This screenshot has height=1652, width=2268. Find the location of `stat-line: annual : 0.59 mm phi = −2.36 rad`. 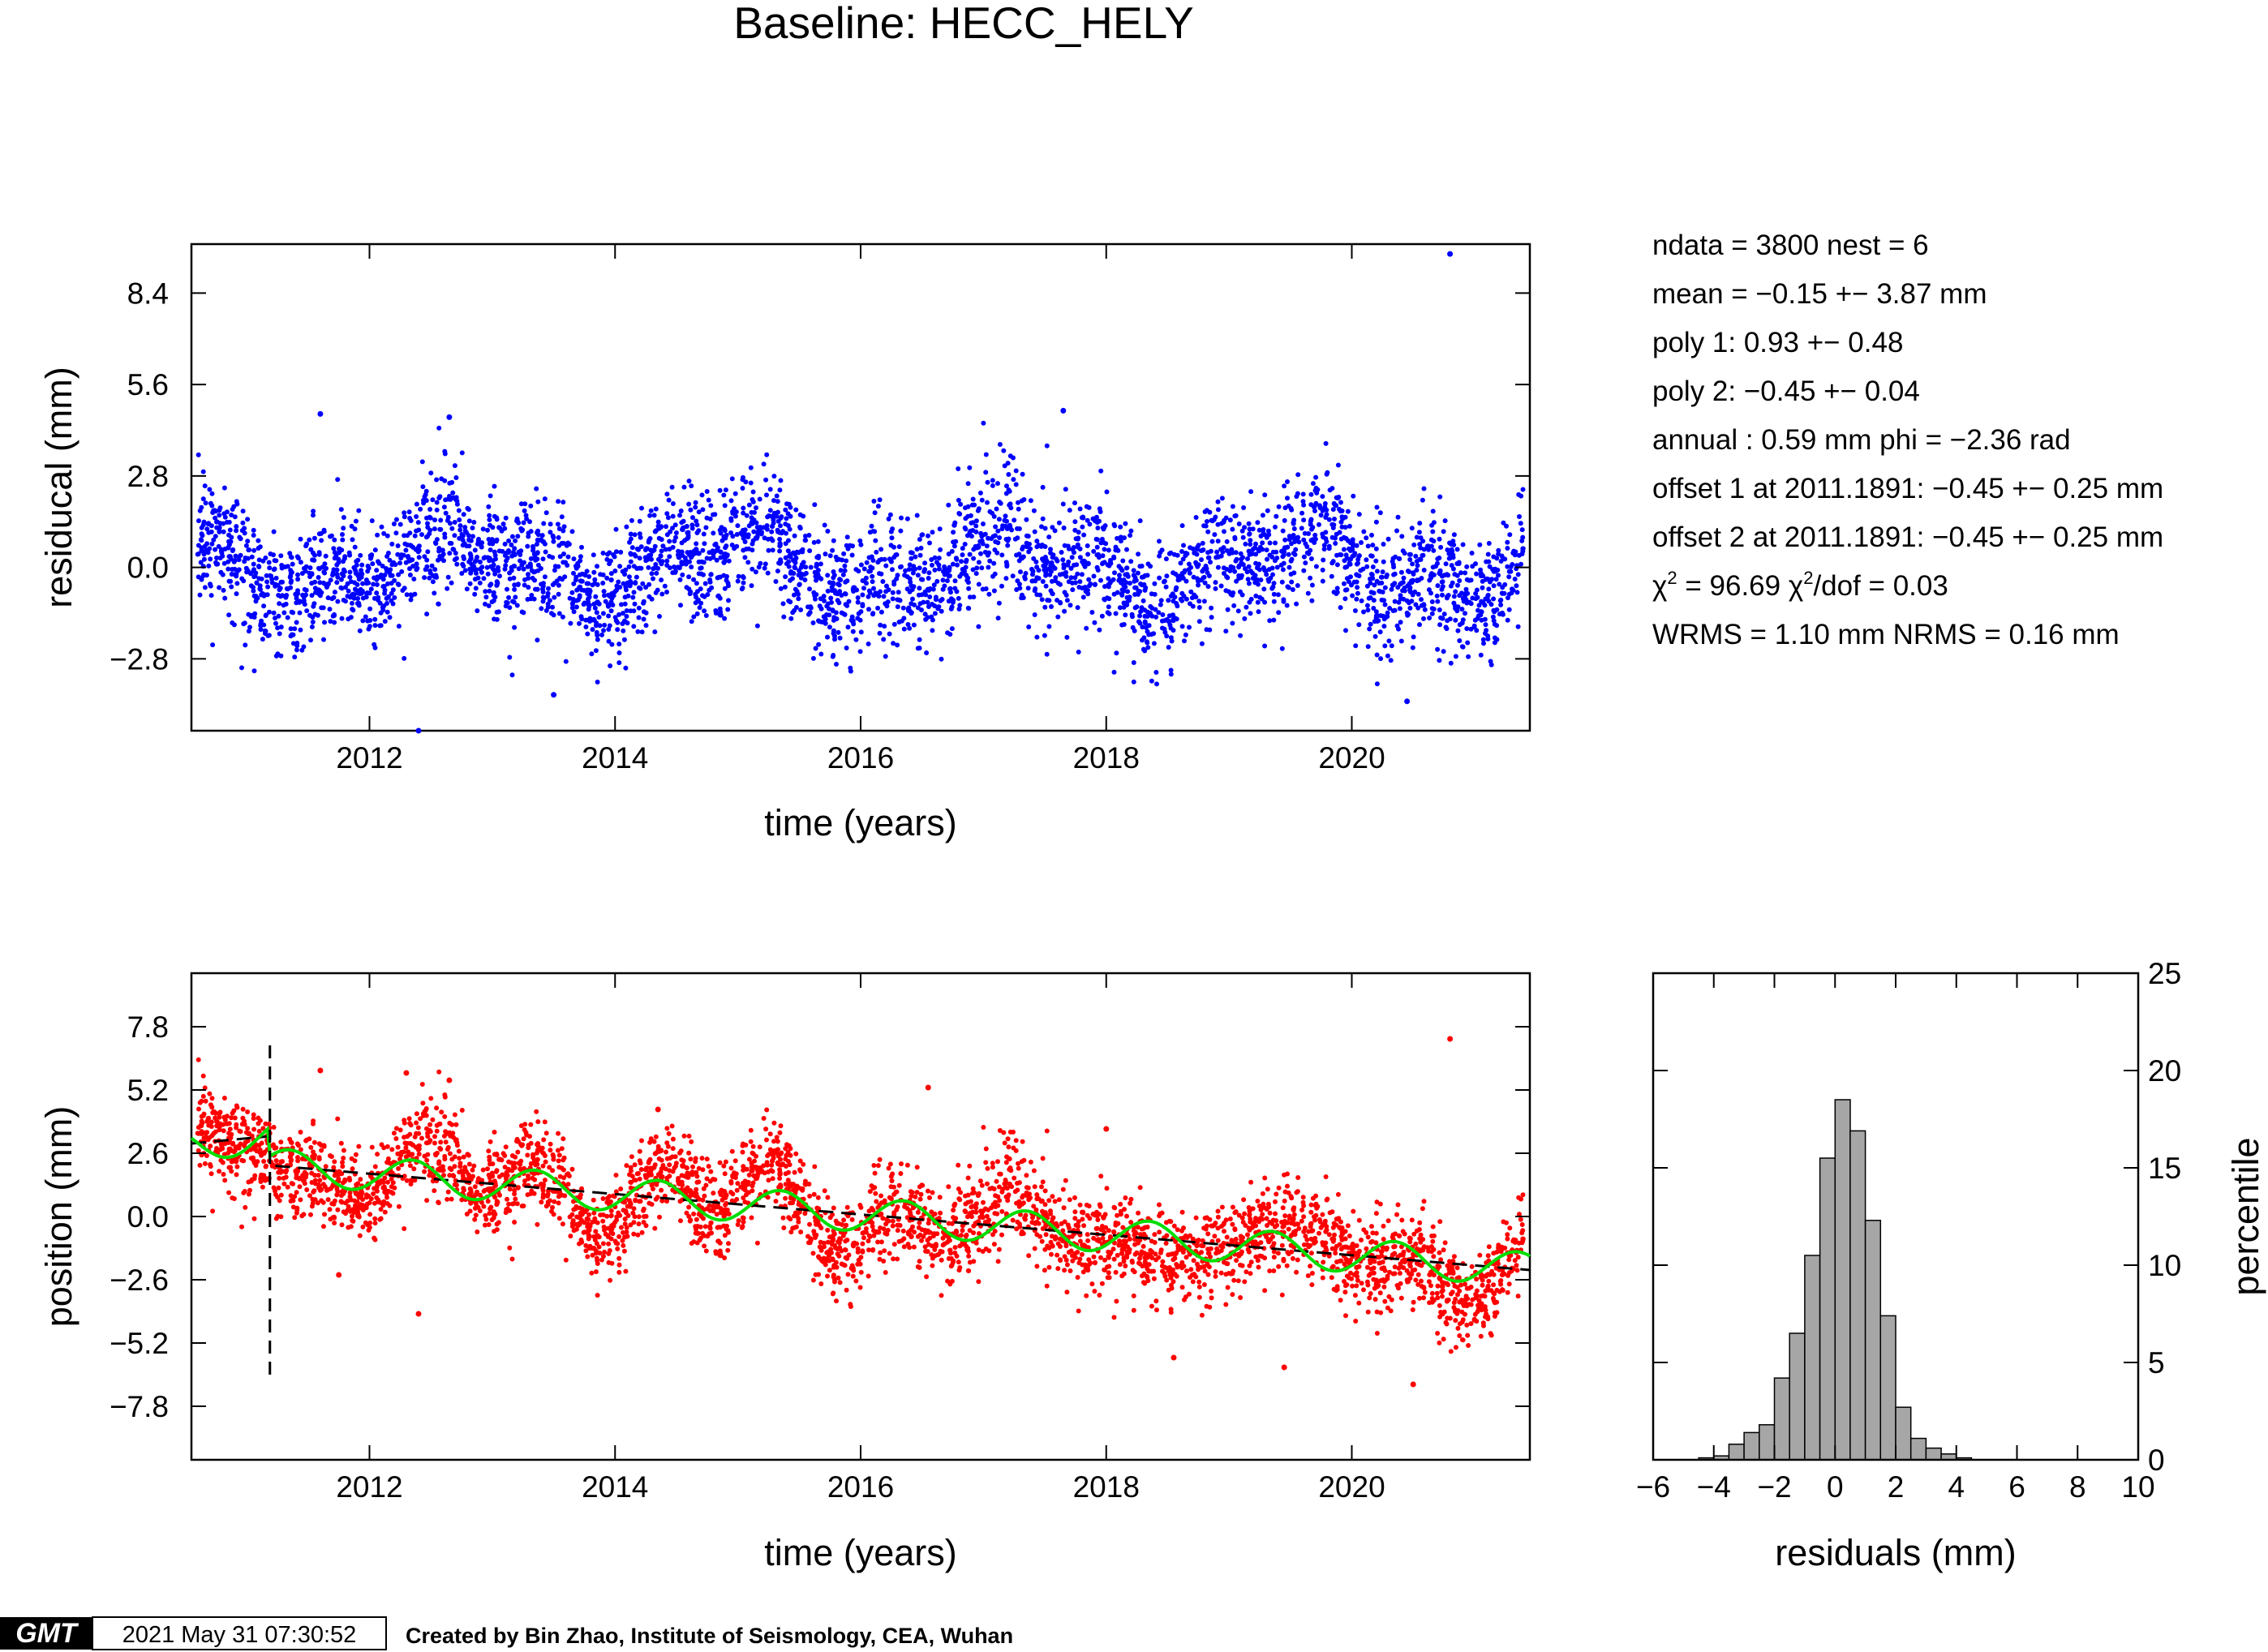

stat-line: annual : 0.59 mm phi = −2.36 rad is located at coordinates (1861, 440).